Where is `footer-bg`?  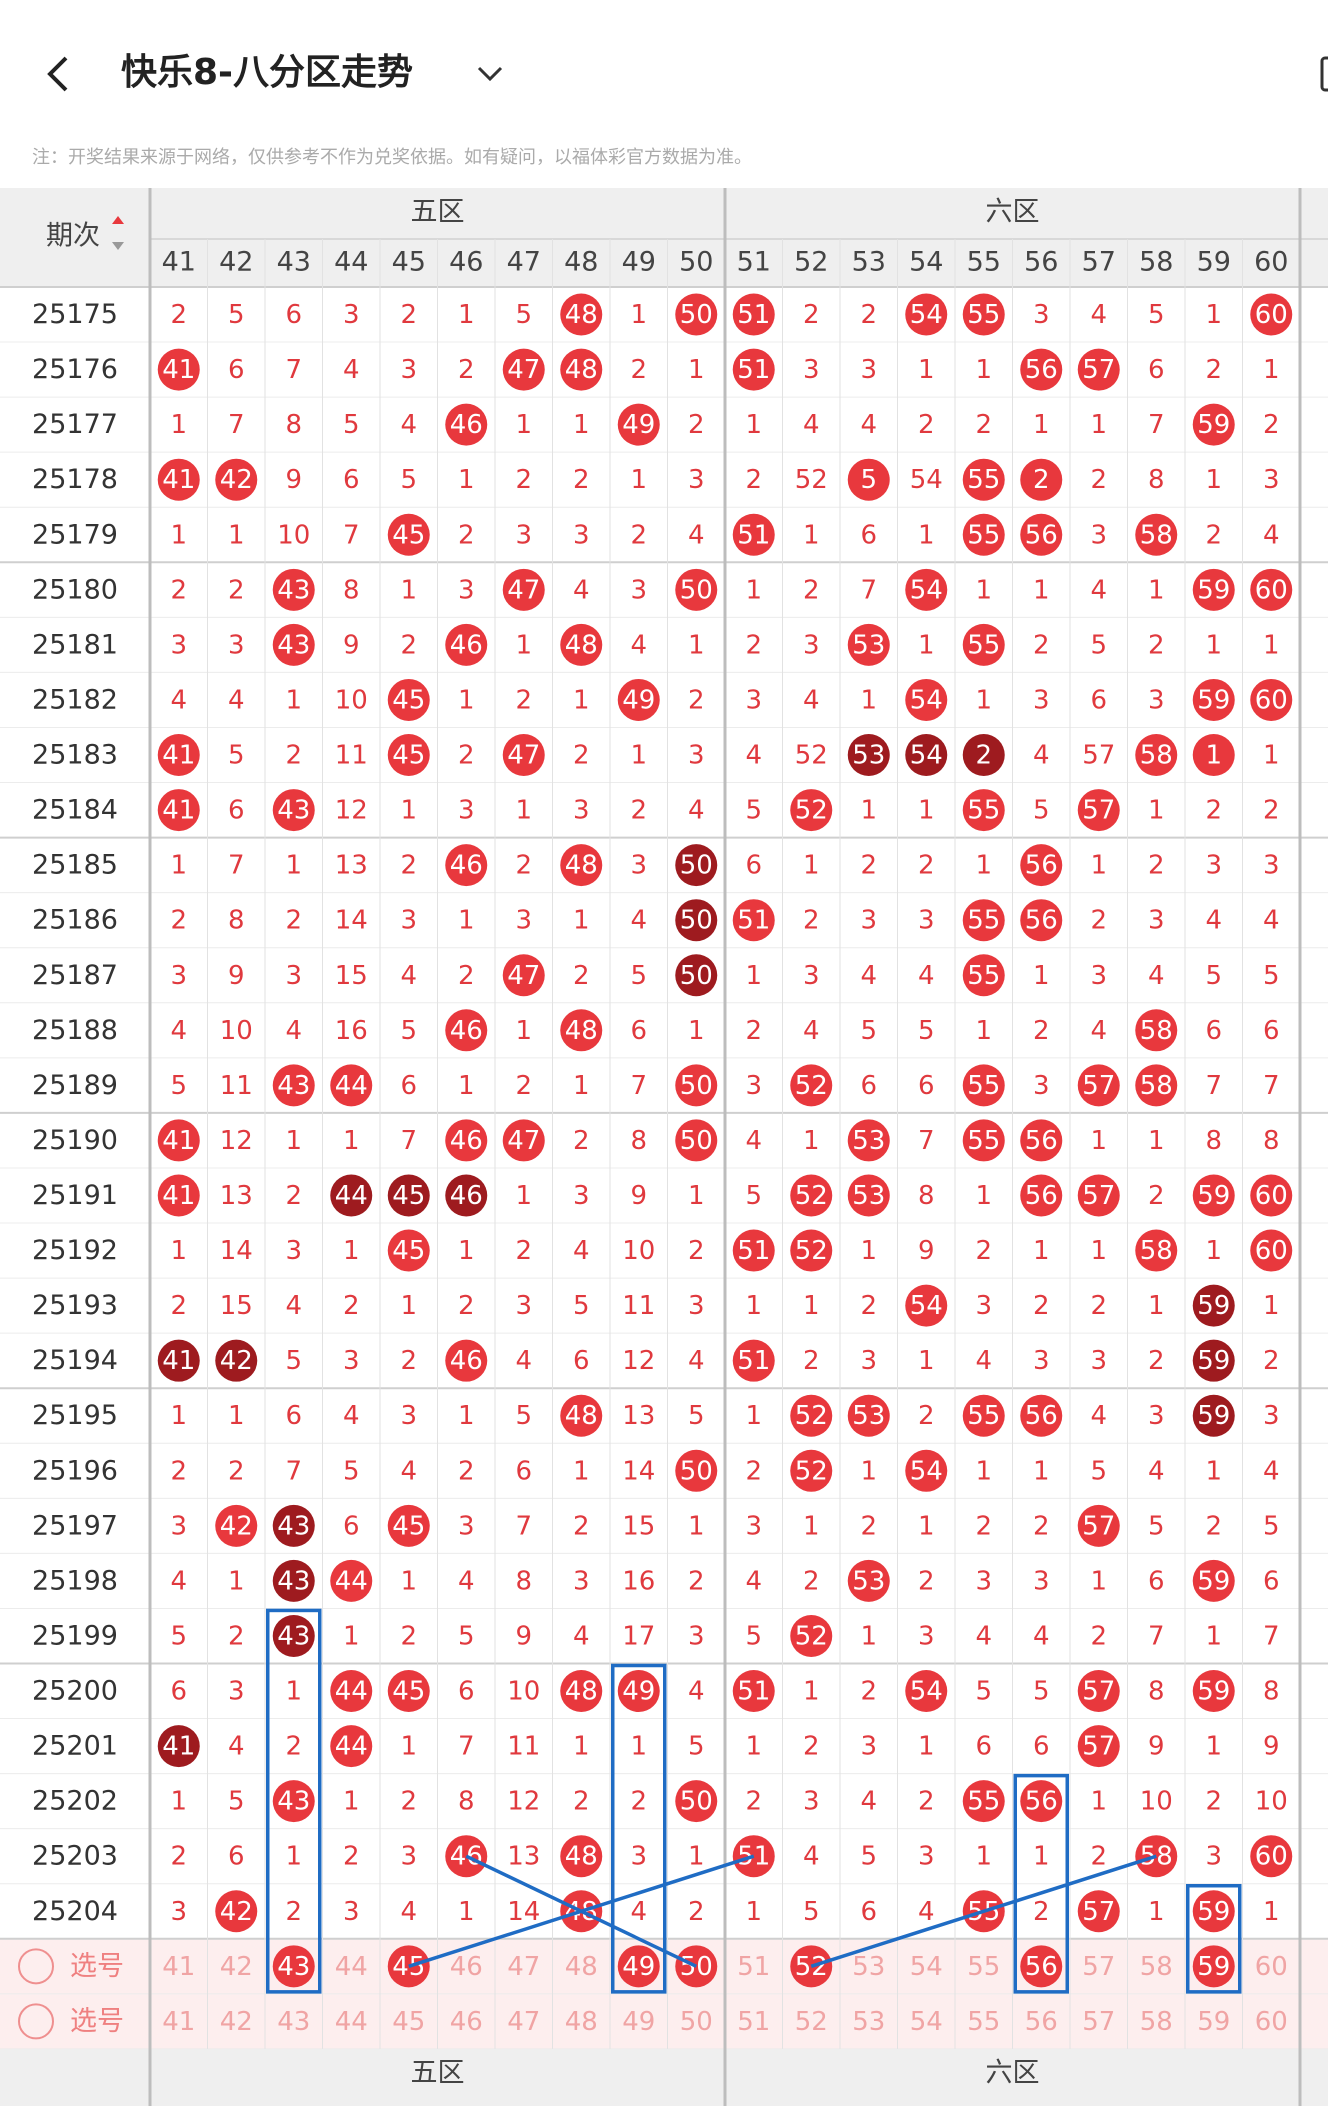
footer-bg is located at coordinates (664, 2077).